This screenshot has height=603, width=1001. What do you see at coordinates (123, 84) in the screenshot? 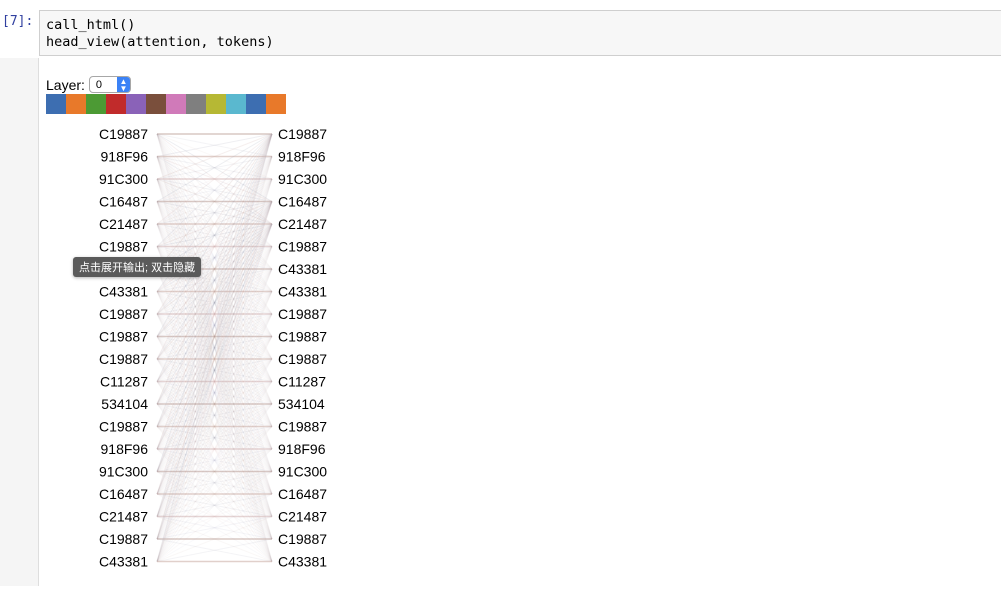
I see `select-arrows-icon: ▲ ▼` at bounding box center [123, 84].